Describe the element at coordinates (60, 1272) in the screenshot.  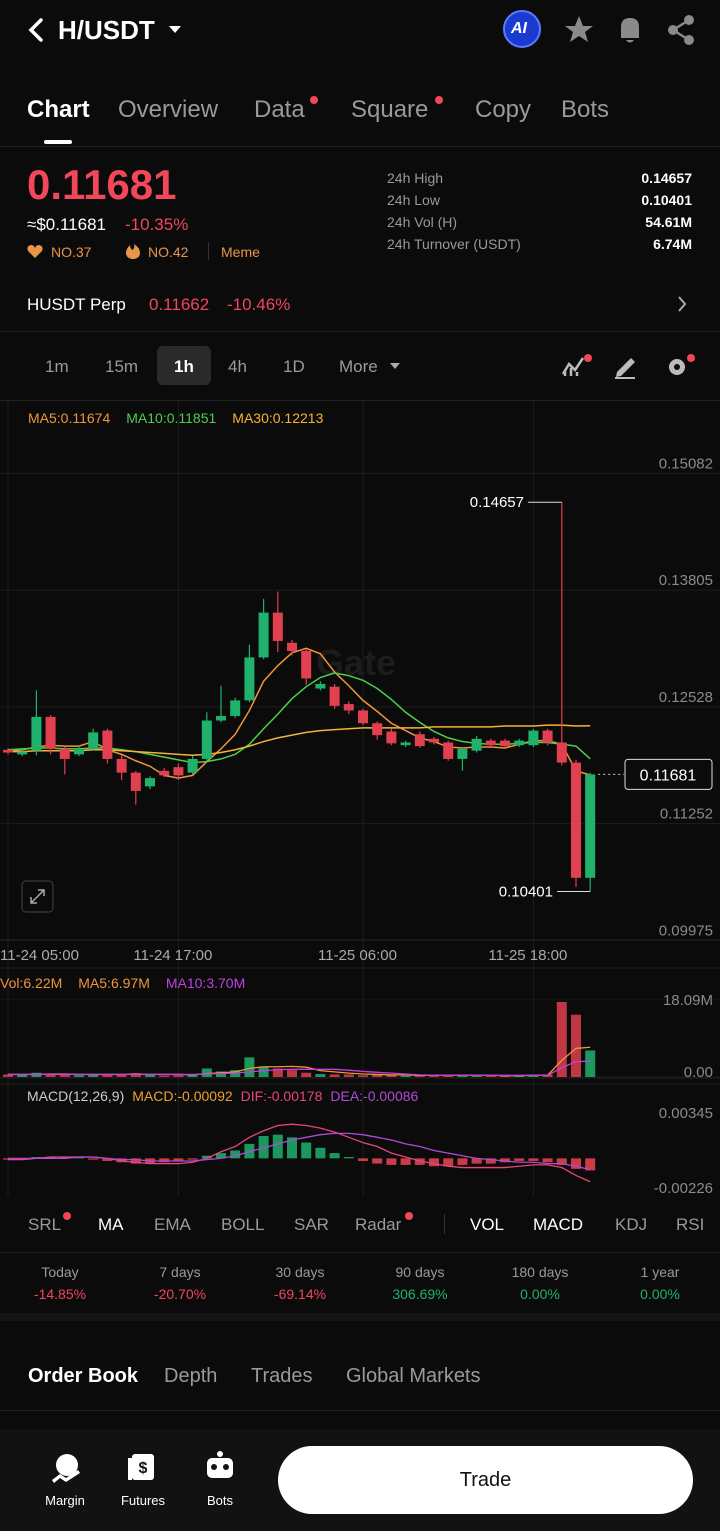
I see `period-label: Today` at that location.